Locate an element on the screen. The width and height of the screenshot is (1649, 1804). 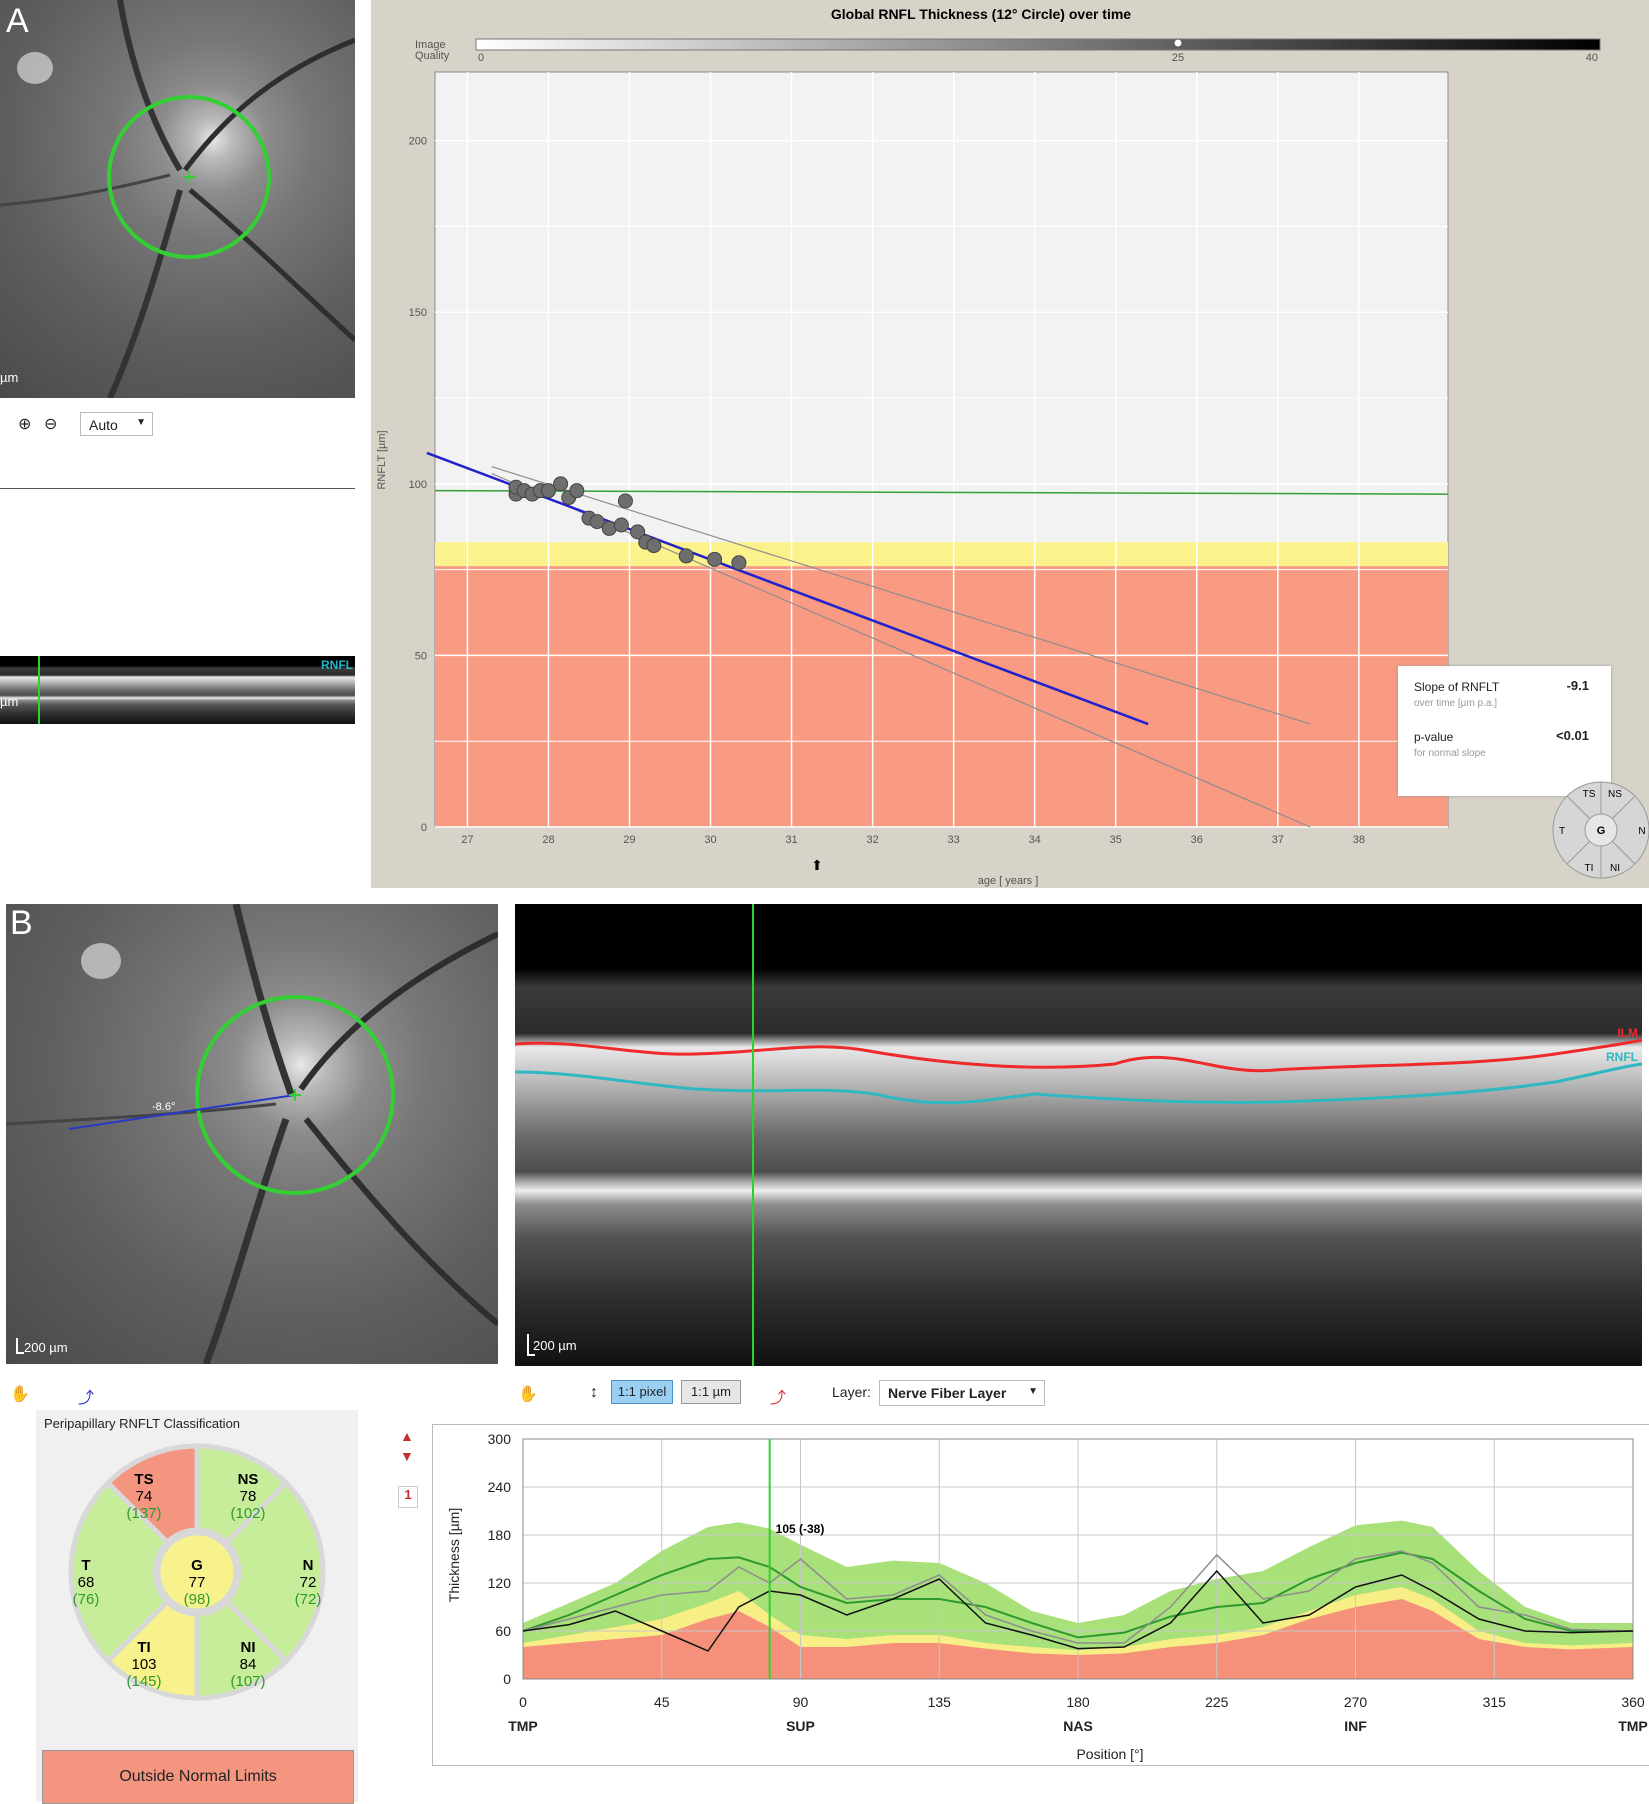
scale-bar-bscan-foot is located at coordinates (531, 1355).